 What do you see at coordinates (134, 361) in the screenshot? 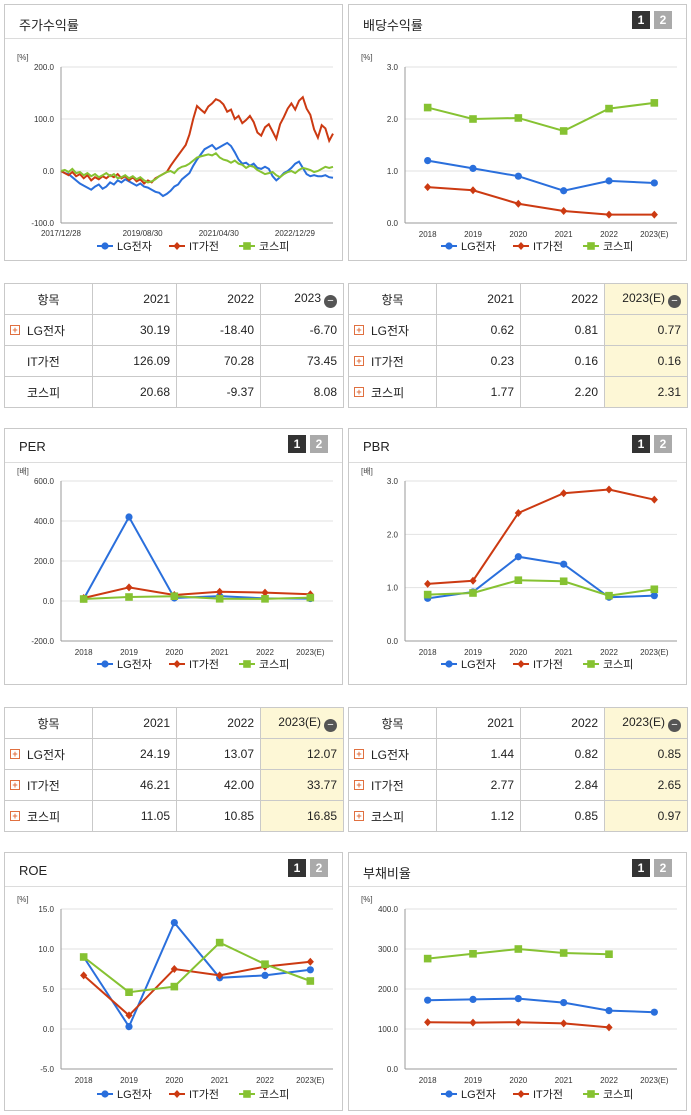
I see `table-cell: 126.09` at bounding box center [134, 361].